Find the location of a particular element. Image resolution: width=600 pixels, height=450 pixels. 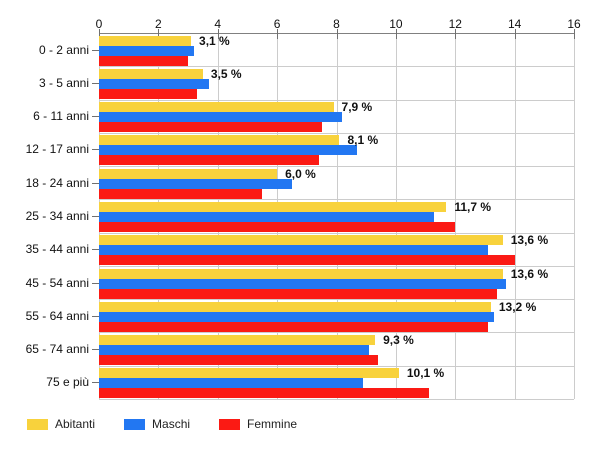

value-label: 11,7 % is located at coordinates (473, 207).